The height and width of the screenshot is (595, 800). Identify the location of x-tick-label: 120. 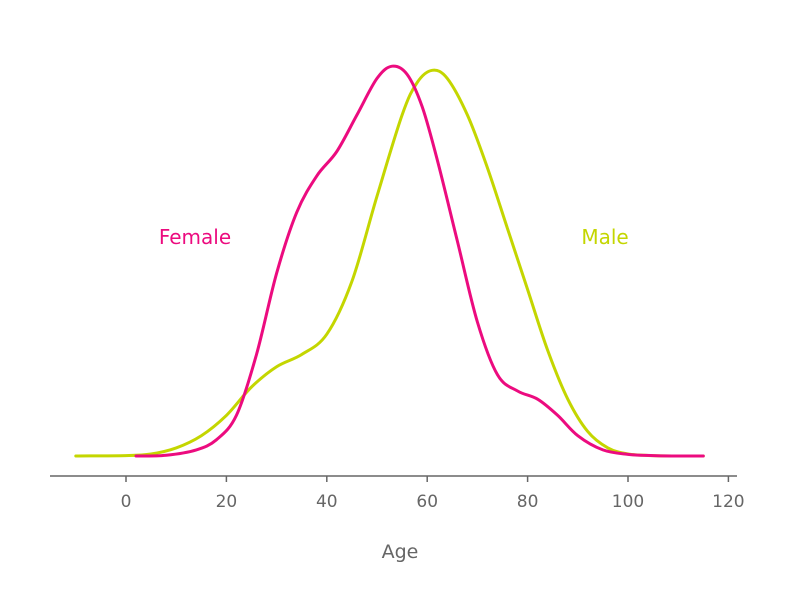
(728, 502).